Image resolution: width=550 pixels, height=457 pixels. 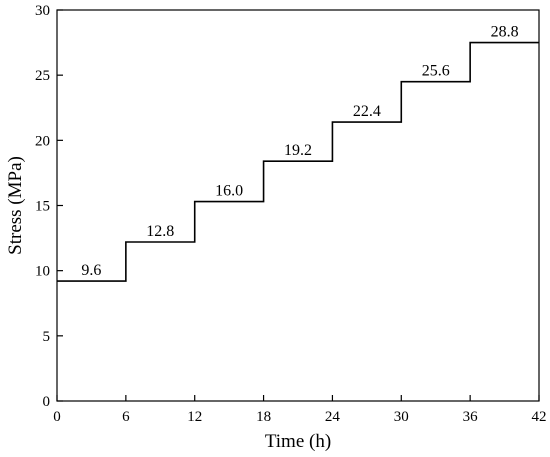 What do you see at coordinates (333, 417) in the screenshot?
I see `x-tick-label: 24` at bounding box center [333, 417].